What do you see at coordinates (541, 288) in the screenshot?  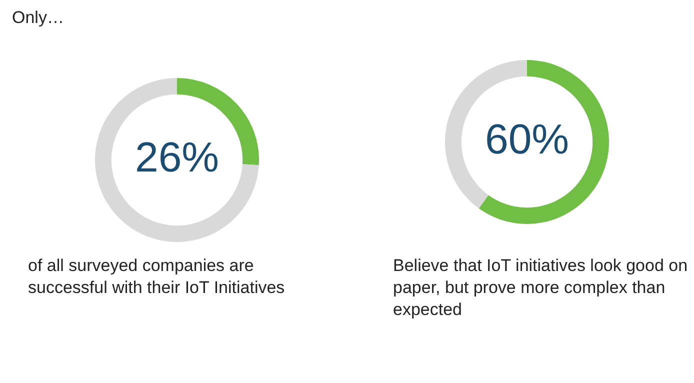 I see `text: Believe that IoT initiatives look good on paper, but prove more complex than expected` at bounding box center [541, 288].